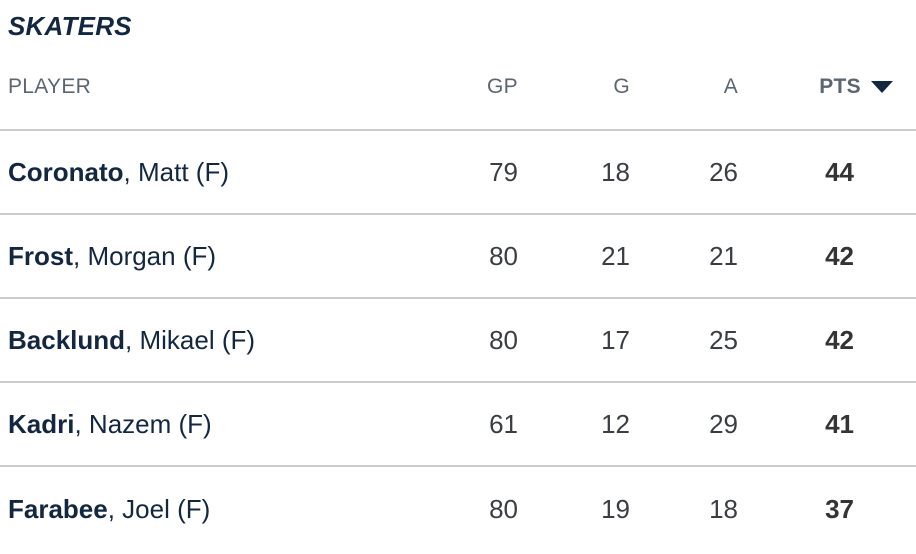  I want to click on stat-a: 18, so click(723, 508).